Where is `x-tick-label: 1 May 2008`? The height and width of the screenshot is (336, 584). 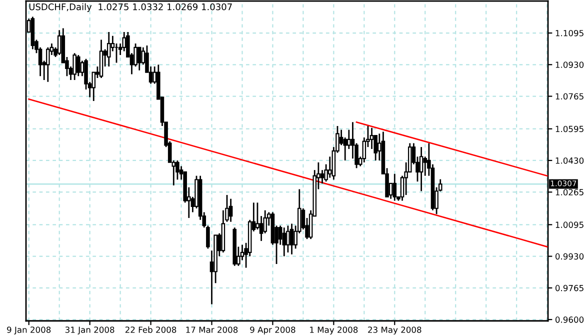
x-tick-label: 1 May 2008 is located at coordinates (334, 330).